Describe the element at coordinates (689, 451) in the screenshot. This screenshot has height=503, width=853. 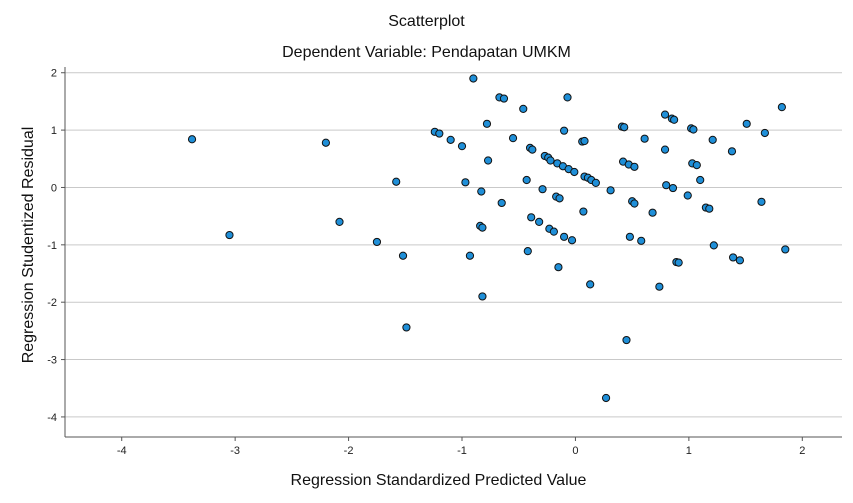
I see `x-tick-label: 1` at that location.